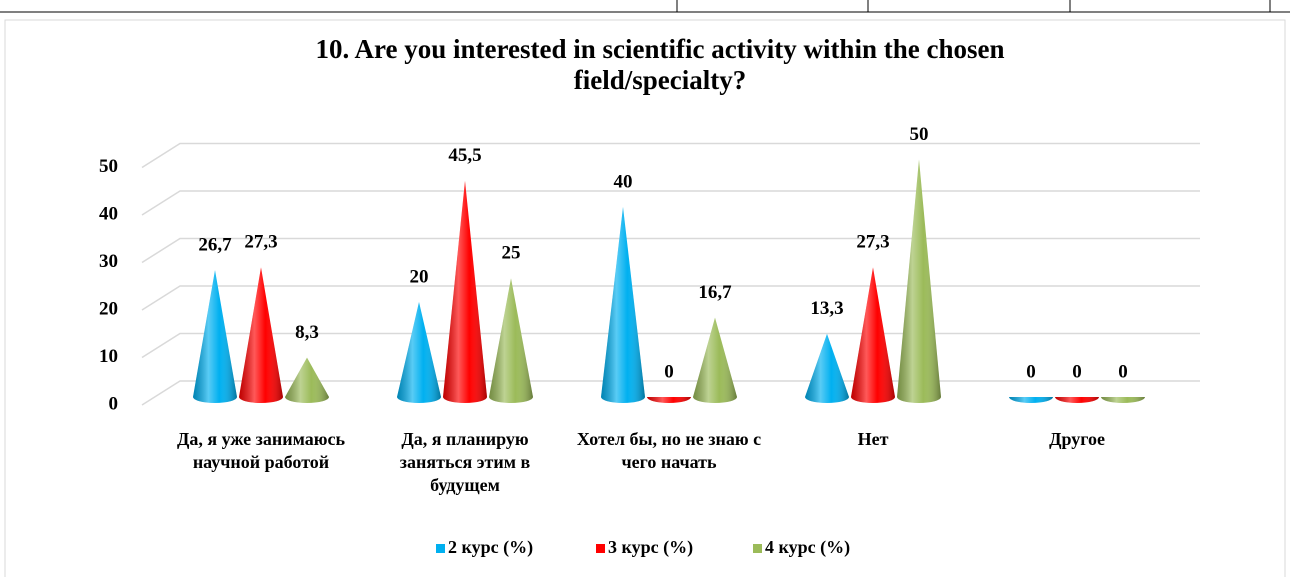 The image size is (1290, 577). Describe the element at coordinates (108, 213) in the screenshot. I see `y-tick-label: 40` at that location.